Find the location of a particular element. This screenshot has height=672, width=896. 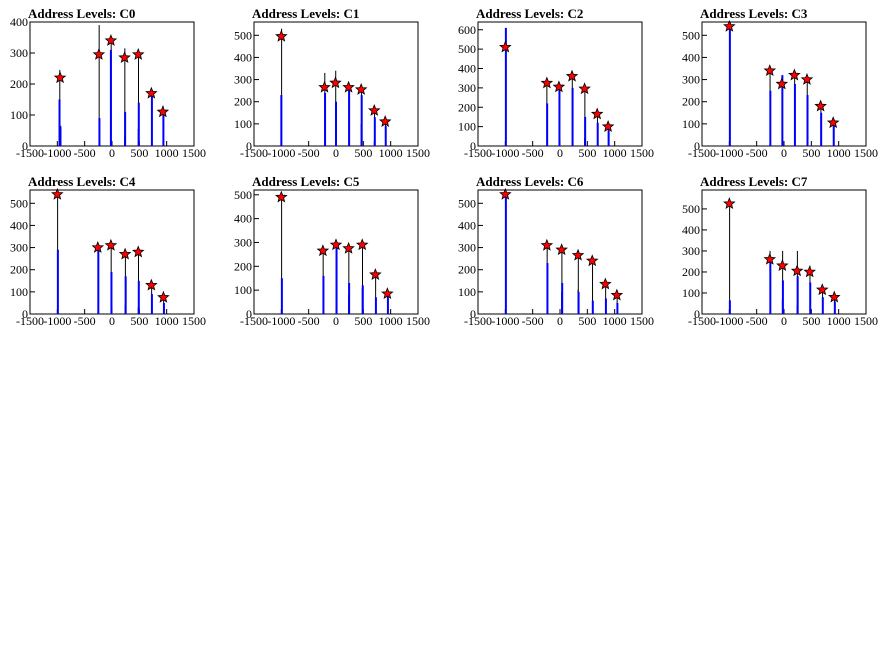

chart-title: Address Levels: C4 is located at coordinates (82, 181).